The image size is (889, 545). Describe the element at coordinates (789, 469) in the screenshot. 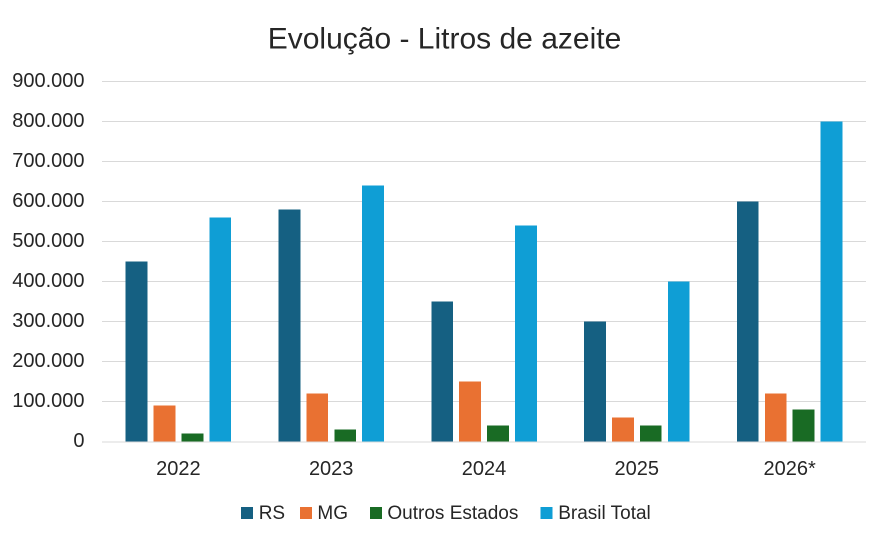

I see `svg-text: 2026*` at that location.